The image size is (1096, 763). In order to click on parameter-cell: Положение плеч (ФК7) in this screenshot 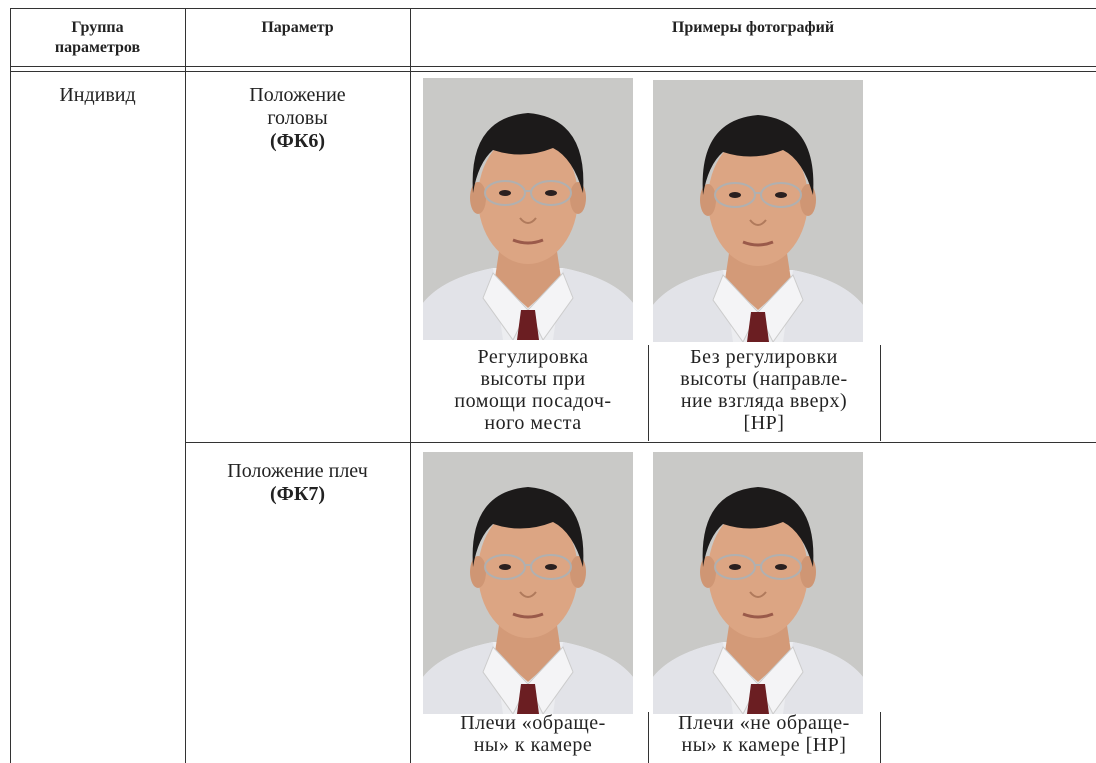, I will do `click(297, 483)`.